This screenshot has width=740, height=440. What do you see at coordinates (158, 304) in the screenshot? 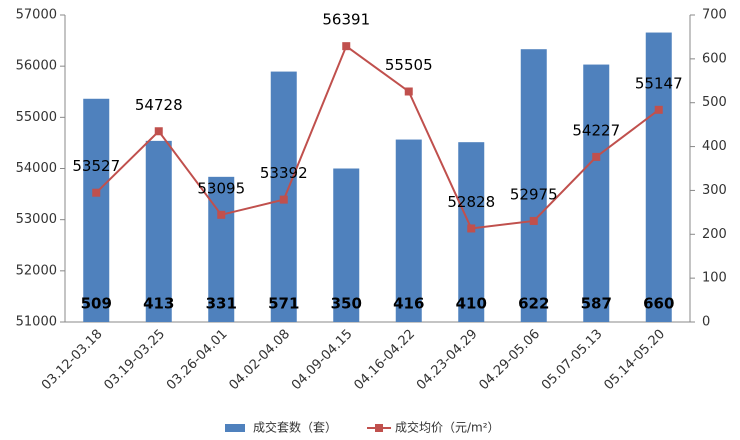
I see `bar-value-label: 413` at bounding box center [158, 304].